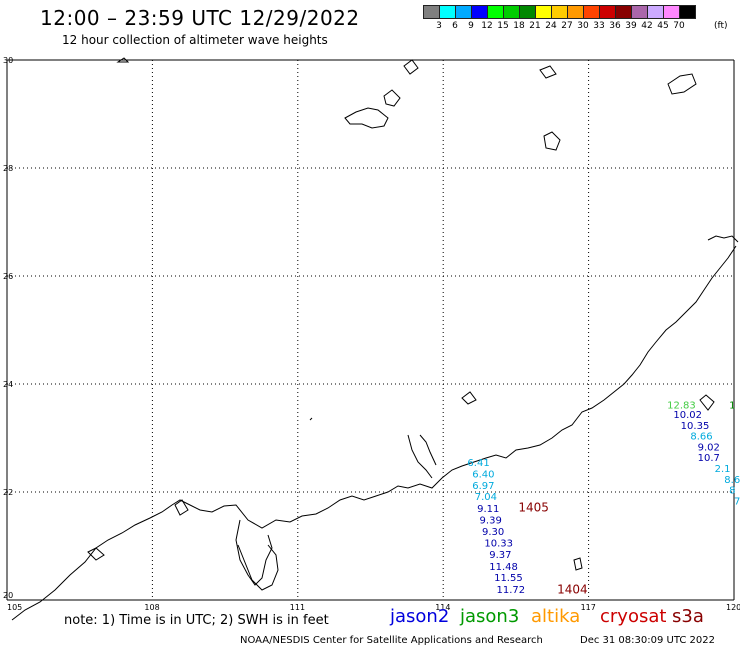 This screenshot has height=650, width=740. Describe the element at coordinates (483, 474) in the screenshot. I see `wave-height-value: 6.40` at that location.